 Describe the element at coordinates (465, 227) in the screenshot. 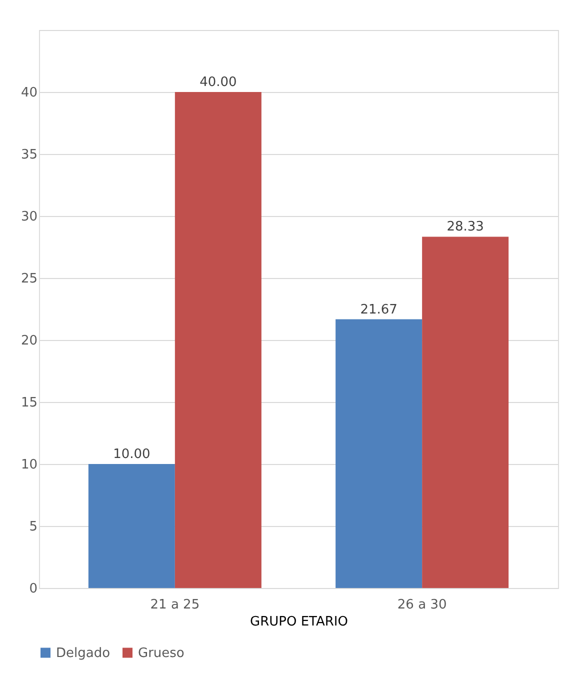

I see `data-label: 28.33` at that location.